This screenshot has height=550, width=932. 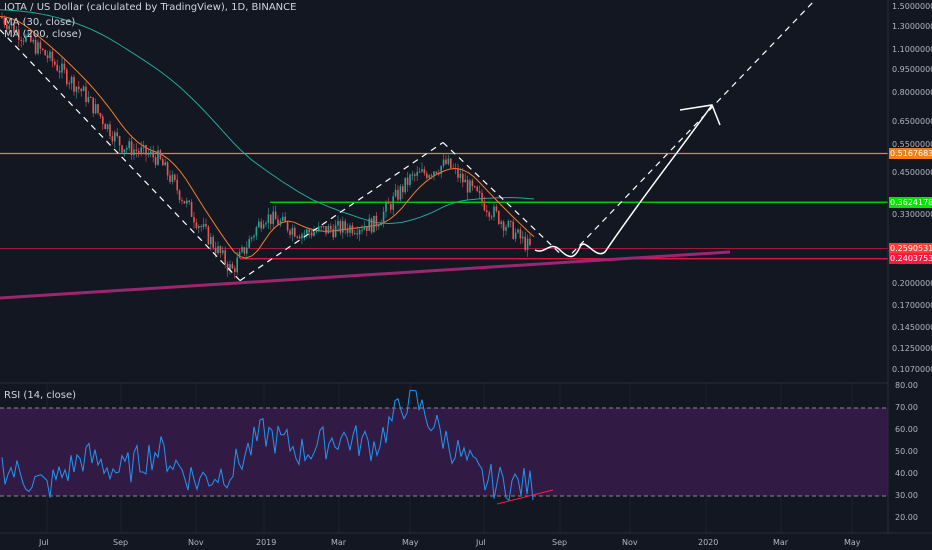 I want to click on ma30-legend: MA (30, close), so click(x=40, y=22).